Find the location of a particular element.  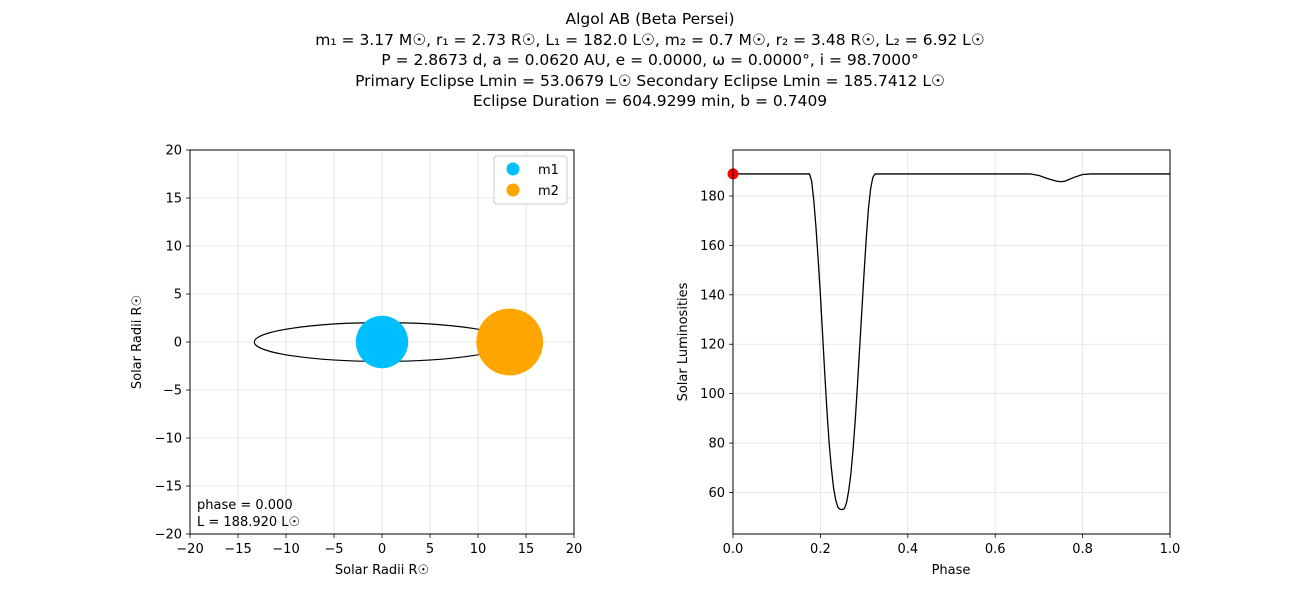

light-curve-y-tick-label: 80 is located at coordinates (716, 444).